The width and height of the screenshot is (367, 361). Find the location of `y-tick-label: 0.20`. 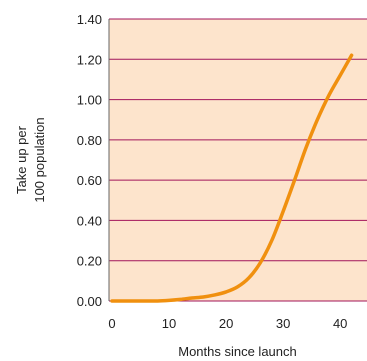

y-tick-label: 0.20 is located at coordinates (89, 261).